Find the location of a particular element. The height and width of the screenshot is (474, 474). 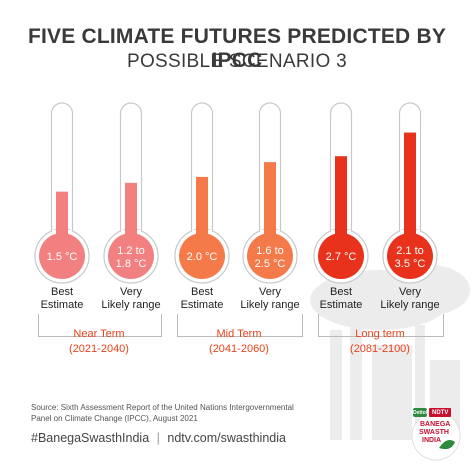

term-near-name: Near Term is located at coordinates (99, 334).